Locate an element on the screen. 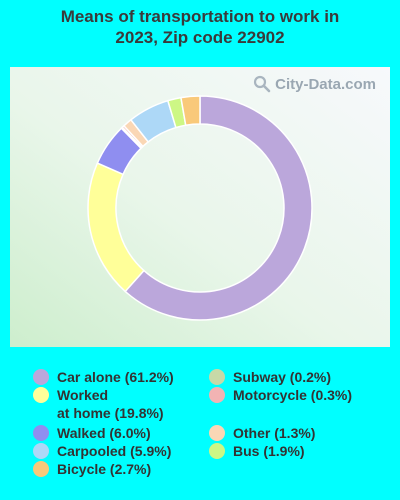 The height and width of the screenshot is (500, 400). watermark: City-Data.com is located at coordinates (314, 84).